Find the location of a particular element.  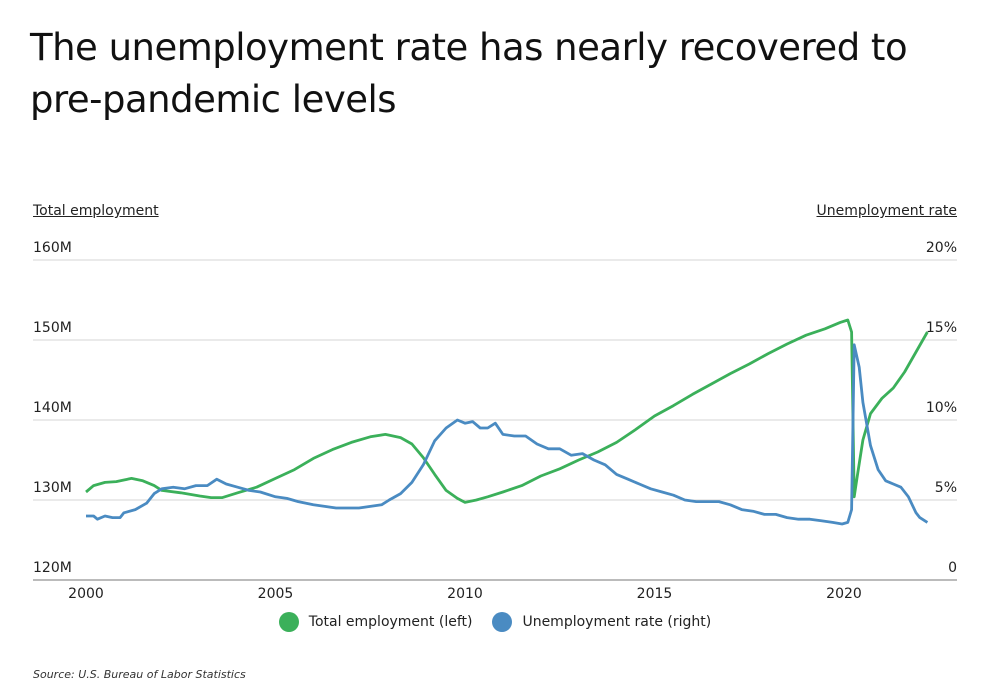

legend-label-employment: Total employment (left) is located at coordinates (390, 622).